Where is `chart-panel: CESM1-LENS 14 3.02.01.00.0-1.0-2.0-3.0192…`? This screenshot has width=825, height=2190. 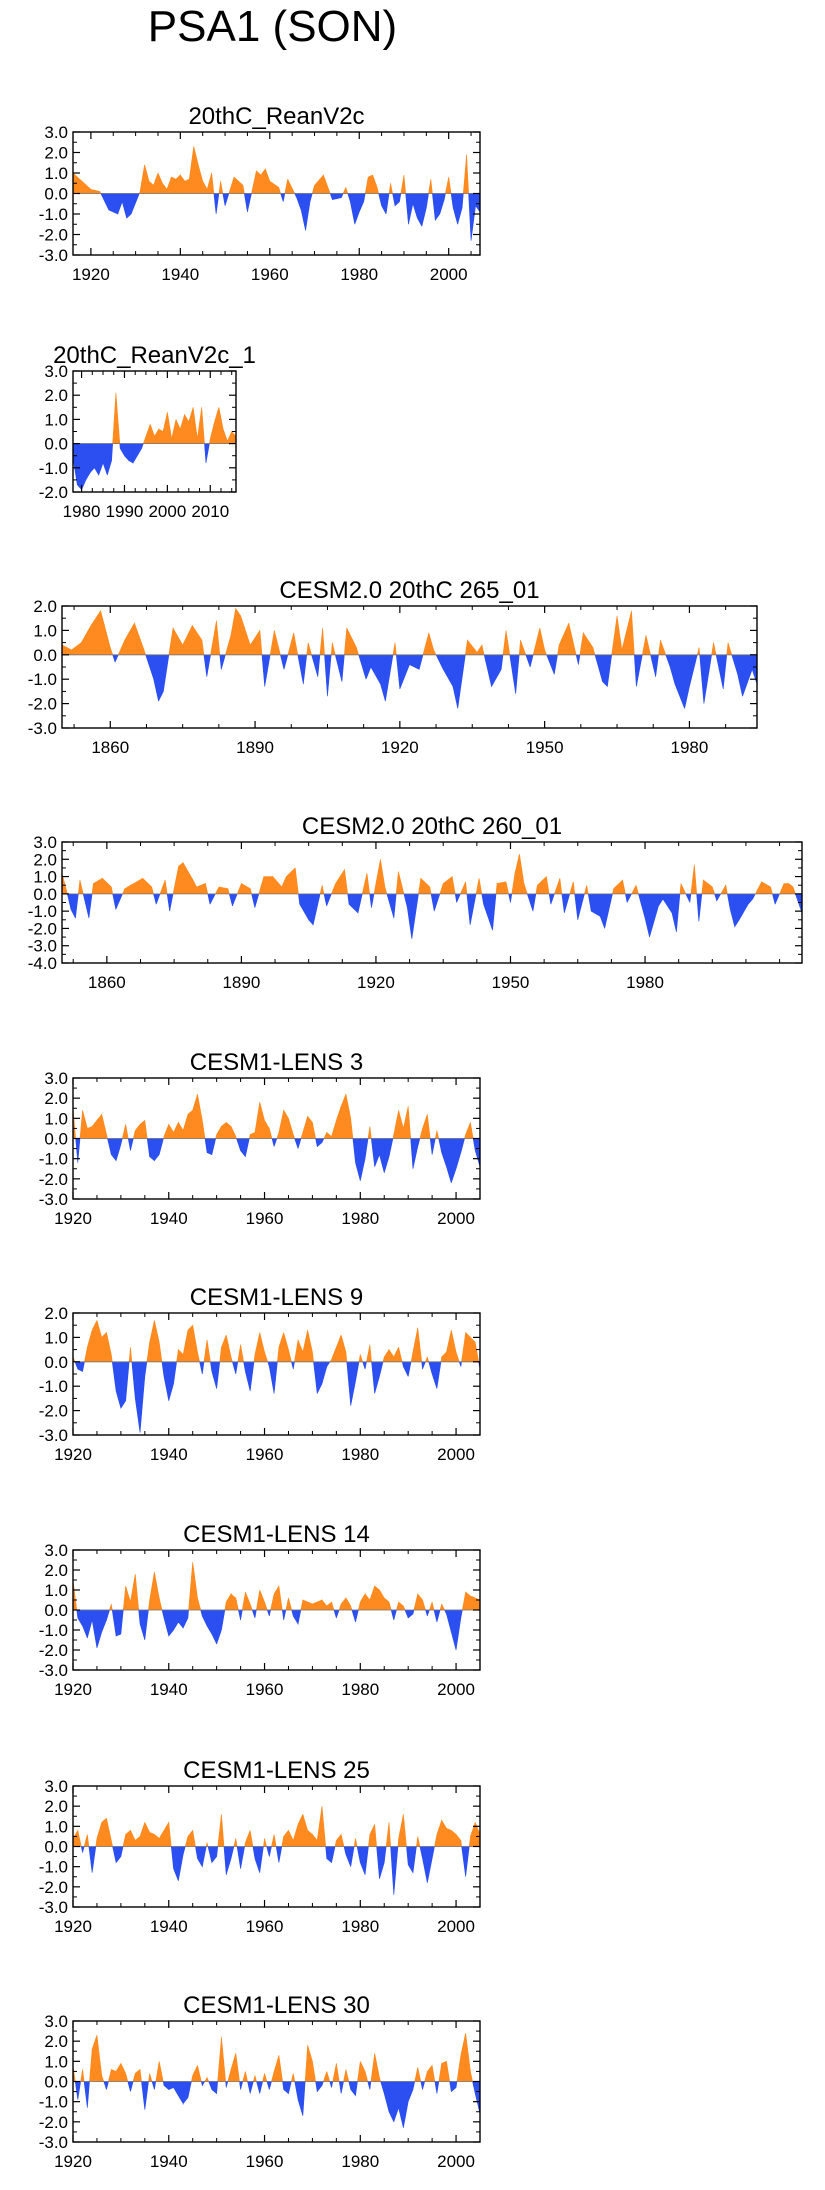
chart-panel: CESM1-LENS 14 3.02.01.00.0-1.0-2.0-3.0192… is located at coordinates (260, 1610).